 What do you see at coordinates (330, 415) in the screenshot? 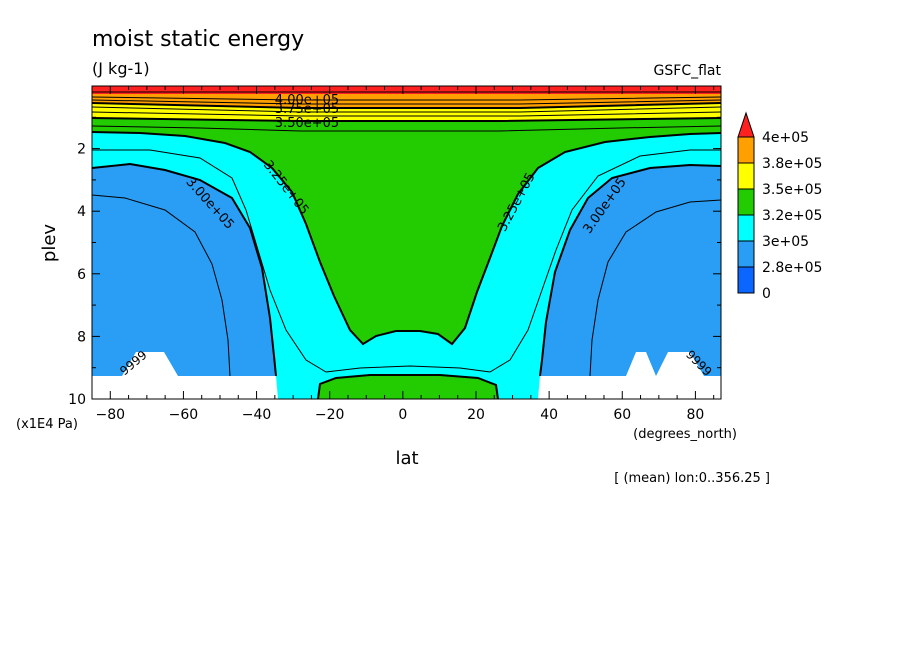
I see `x-tick-label: −20` at bounding box center [330, 415].